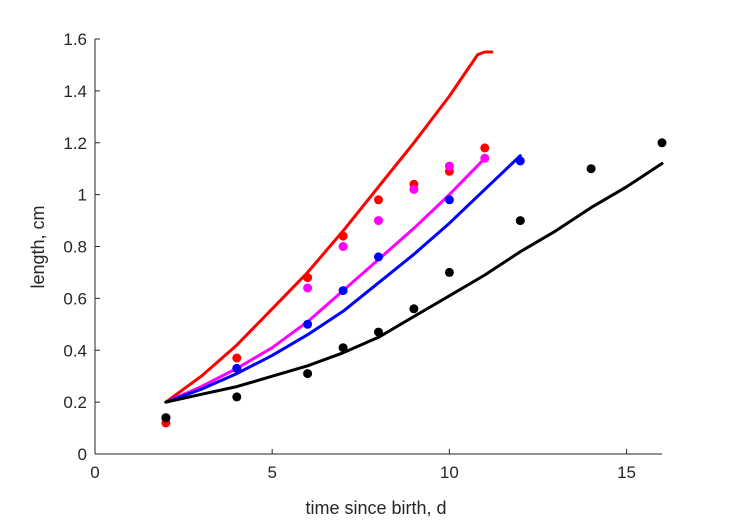 This screenshot has width=729, height=521. What do you see at coordinates (375, 508) in the screenshot?
I see `x-axis-label: time since birth, d` at bounding box center [375, 508].